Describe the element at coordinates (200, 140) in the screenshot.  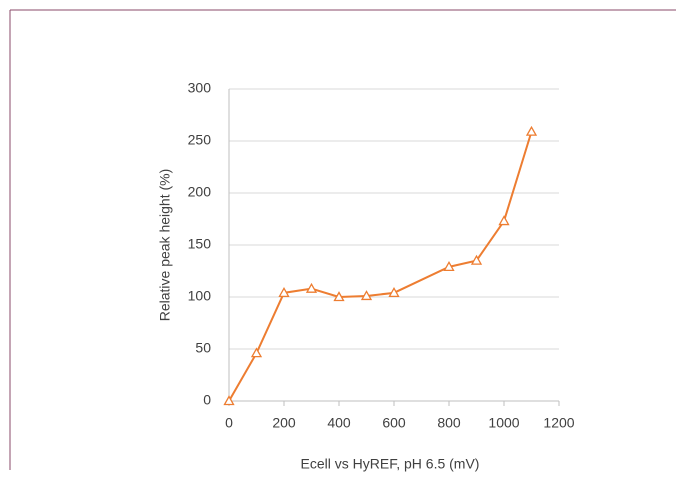
I see `y-tick-label: 250` at that location.